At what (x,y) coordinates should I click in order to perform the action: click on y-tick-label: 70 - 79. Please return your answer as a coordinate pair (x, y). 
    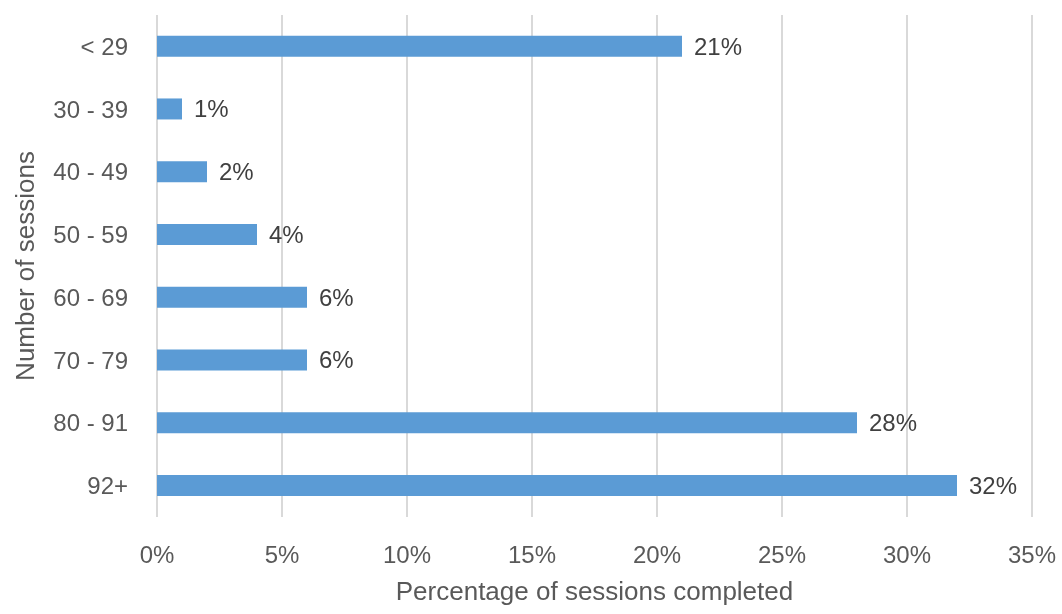
    Looking at the image, I should click on (90, 360).